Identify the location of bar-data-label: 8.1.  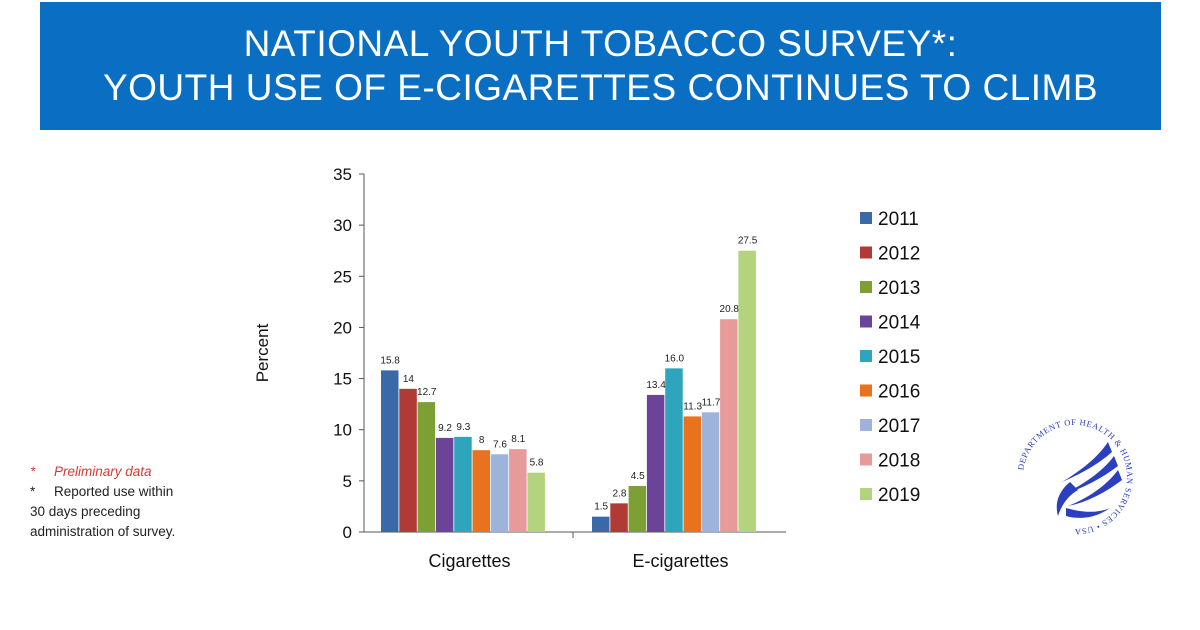
(518, 439).